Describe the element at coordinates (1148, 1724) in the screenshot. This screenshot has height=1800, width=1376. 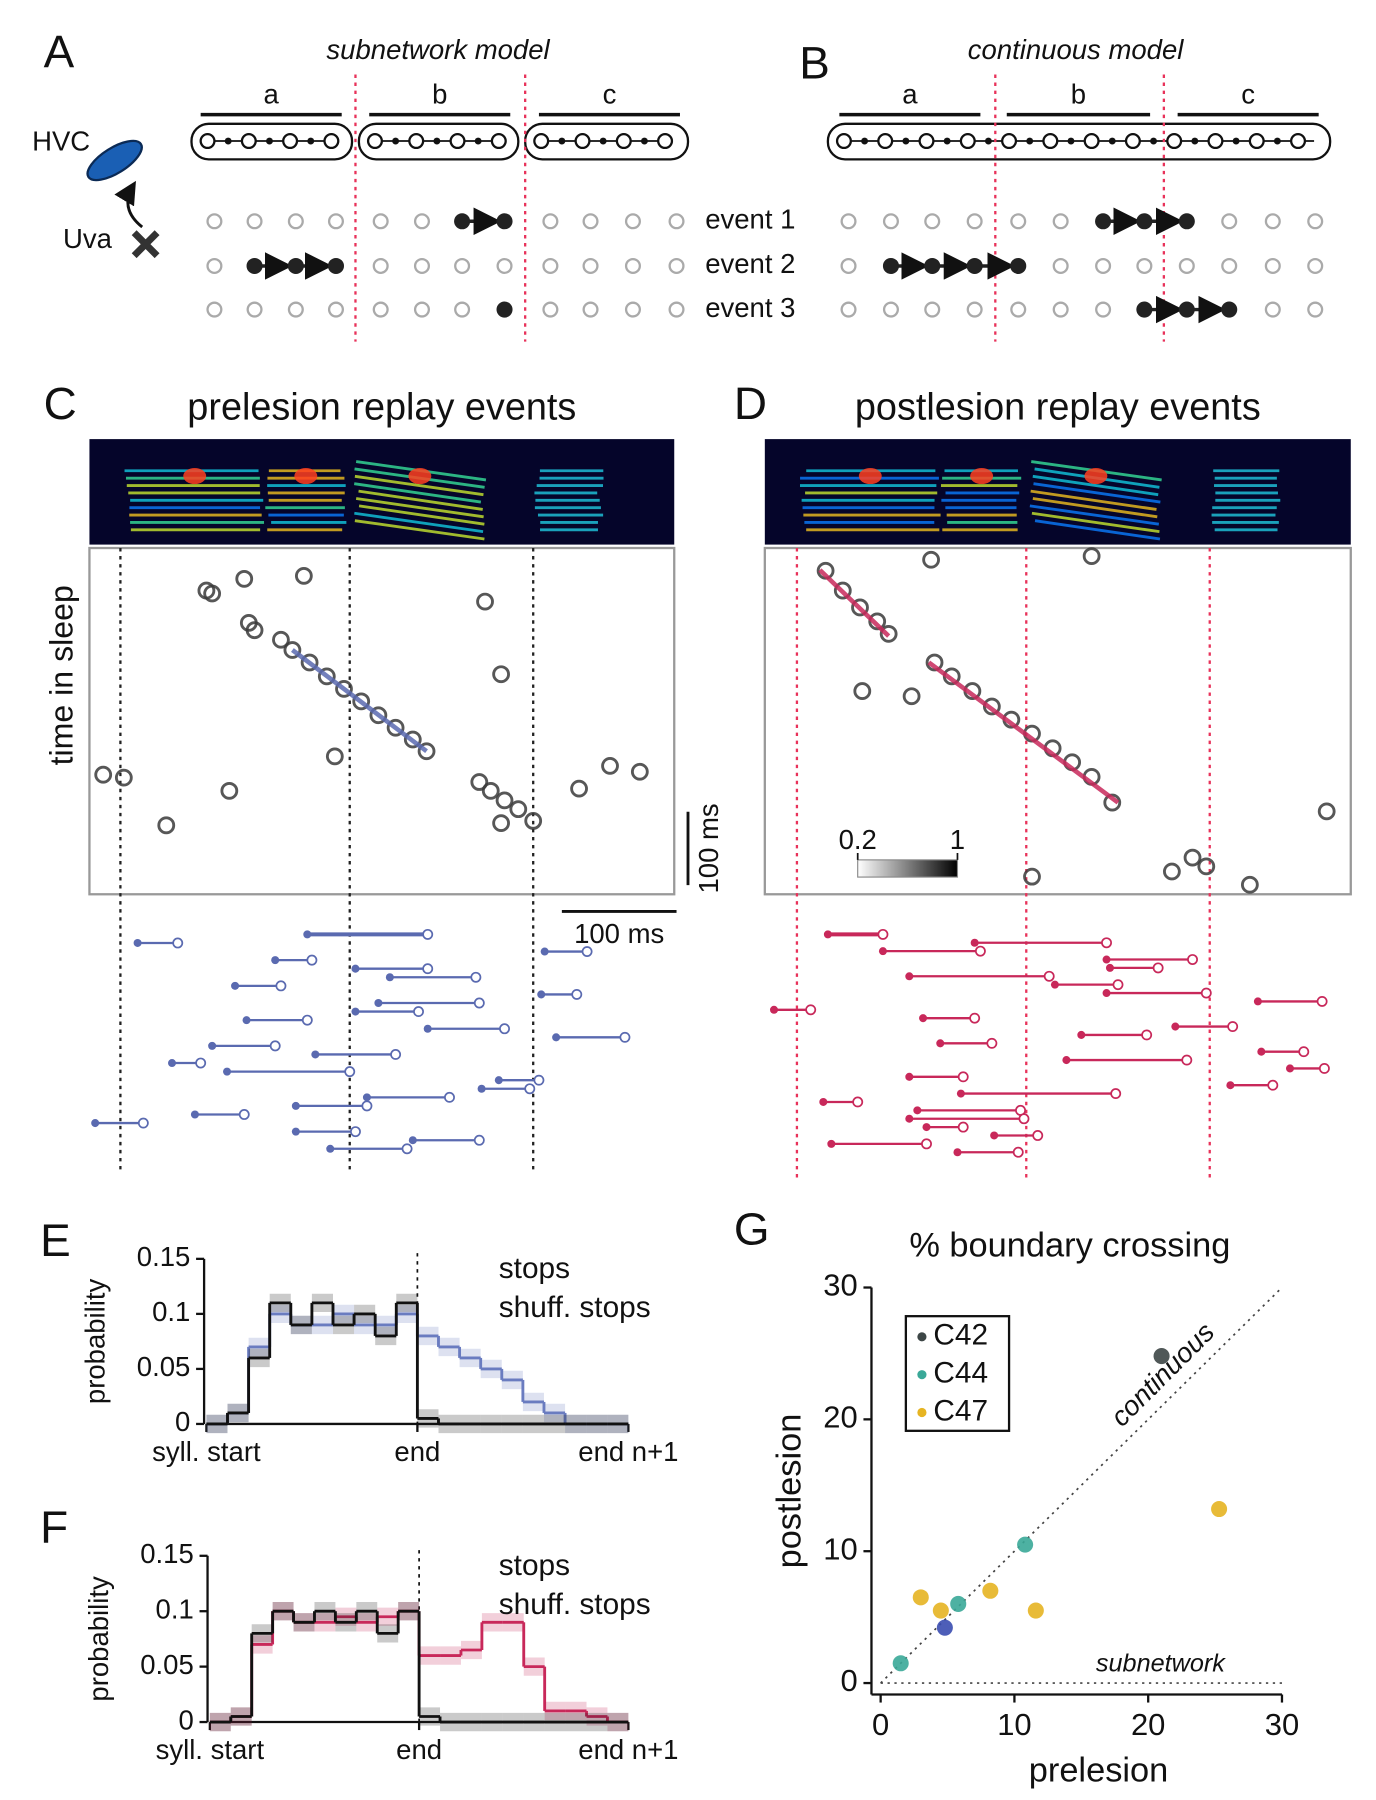
I see `x-tick-label: 20` at that location.